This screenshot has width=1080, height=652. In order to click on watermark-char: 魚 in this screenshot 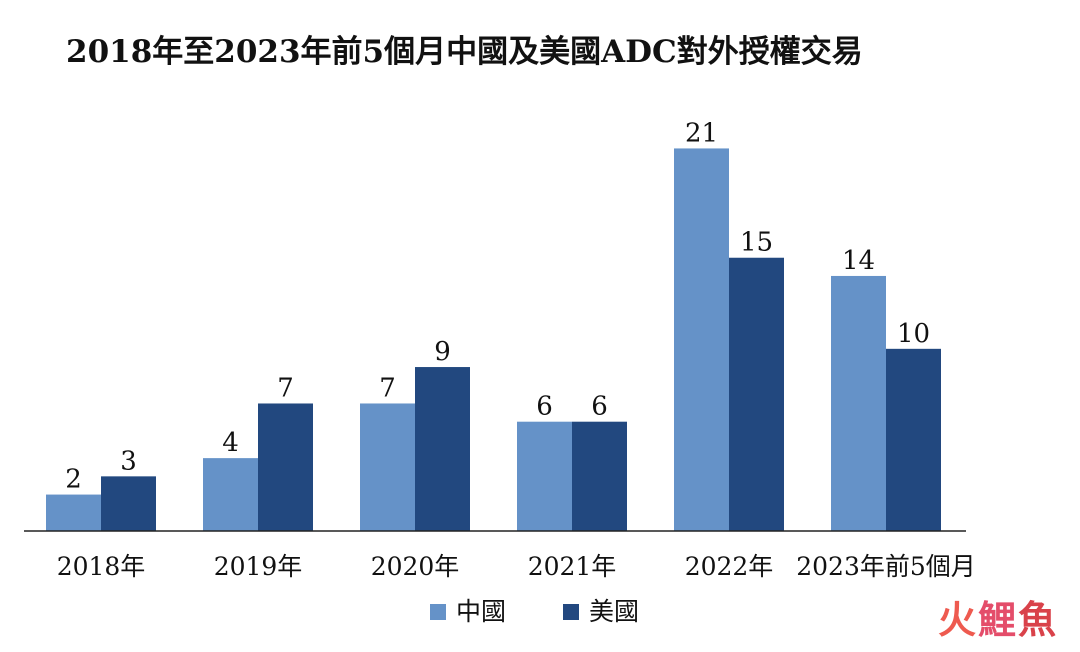, I will do `click(1037, 620)`.